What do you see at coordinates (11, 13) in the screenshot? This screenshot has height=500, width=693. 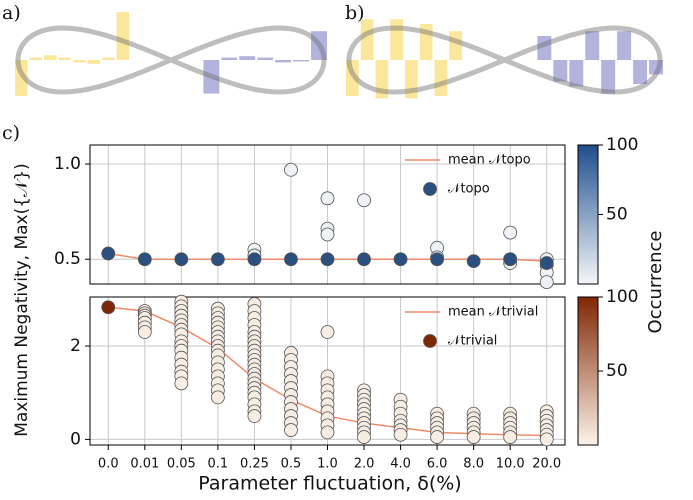 I see `panel-label: a)` at bounding box center [11, 13].